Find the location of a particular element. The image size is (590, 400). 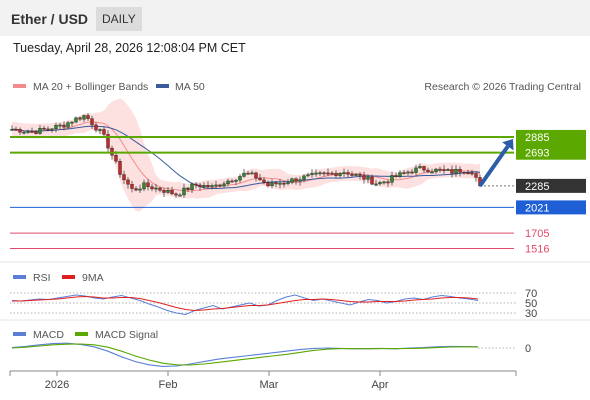

chart-header: Ether / USD DAILY is located at coordinates (295, 18).